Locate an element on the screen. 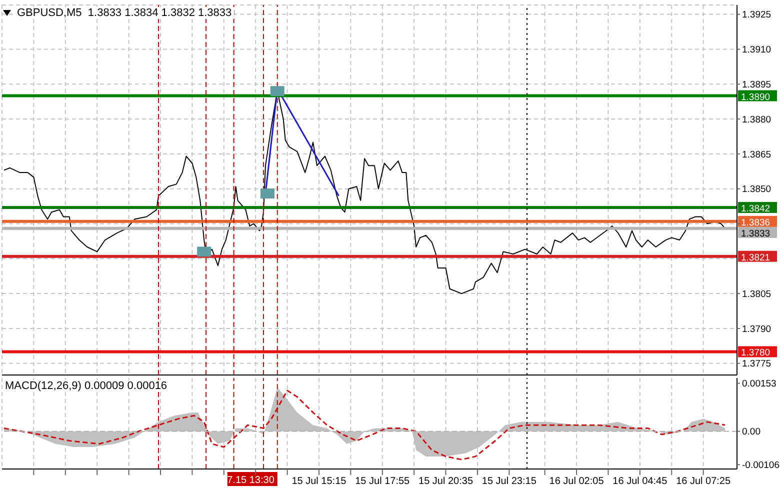  ref-line-label: 1.3890 is located at coordinates (755, 97).